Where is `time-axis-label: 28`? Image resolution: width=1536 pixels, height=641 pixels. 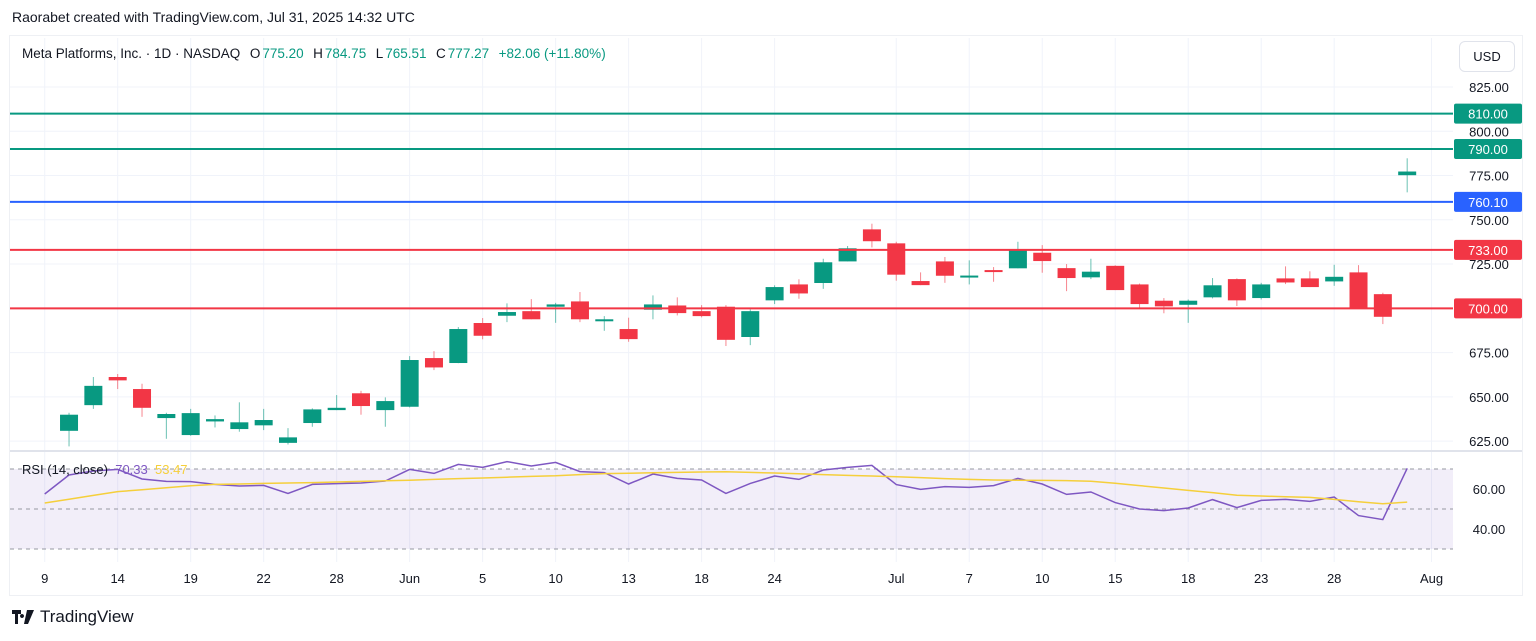
time-axis-label: 28 is located at coordinates (1334, 578).